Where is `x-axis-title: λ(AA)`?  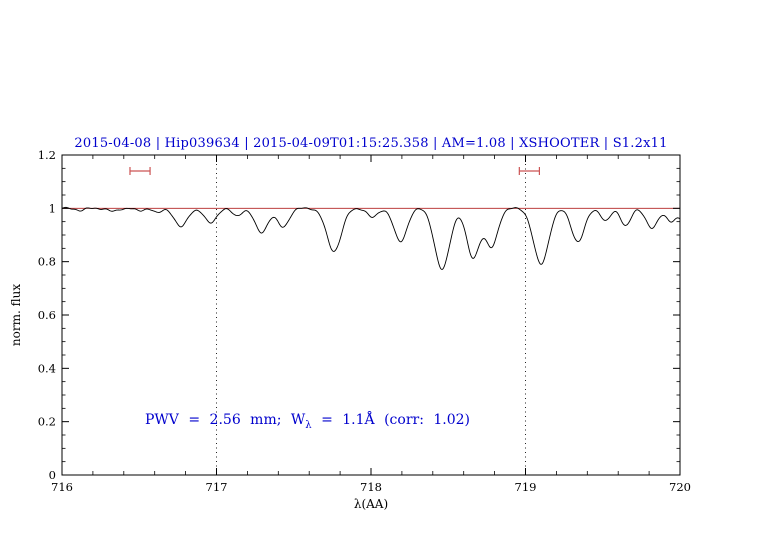 x-axis-title: λ(AA) is located at coordinates (371, 504).